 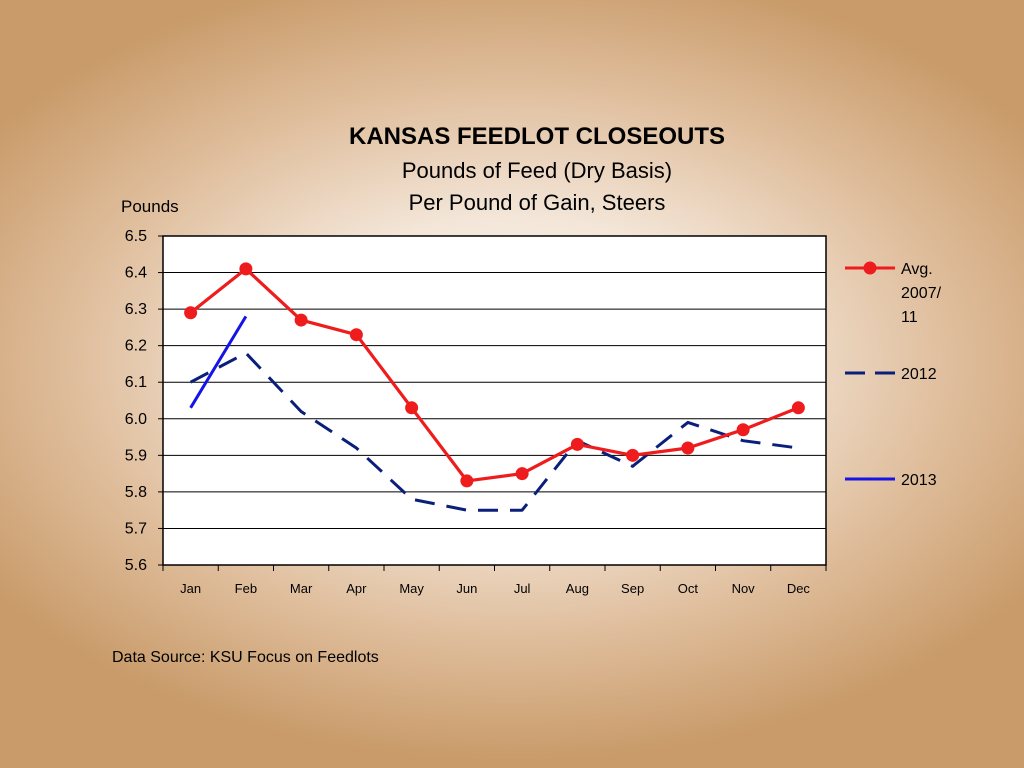 What do you see at coordinates (190, 588) in the screenshot?
I see `x-tick-label: Jan` at bounding box center [190, 588].